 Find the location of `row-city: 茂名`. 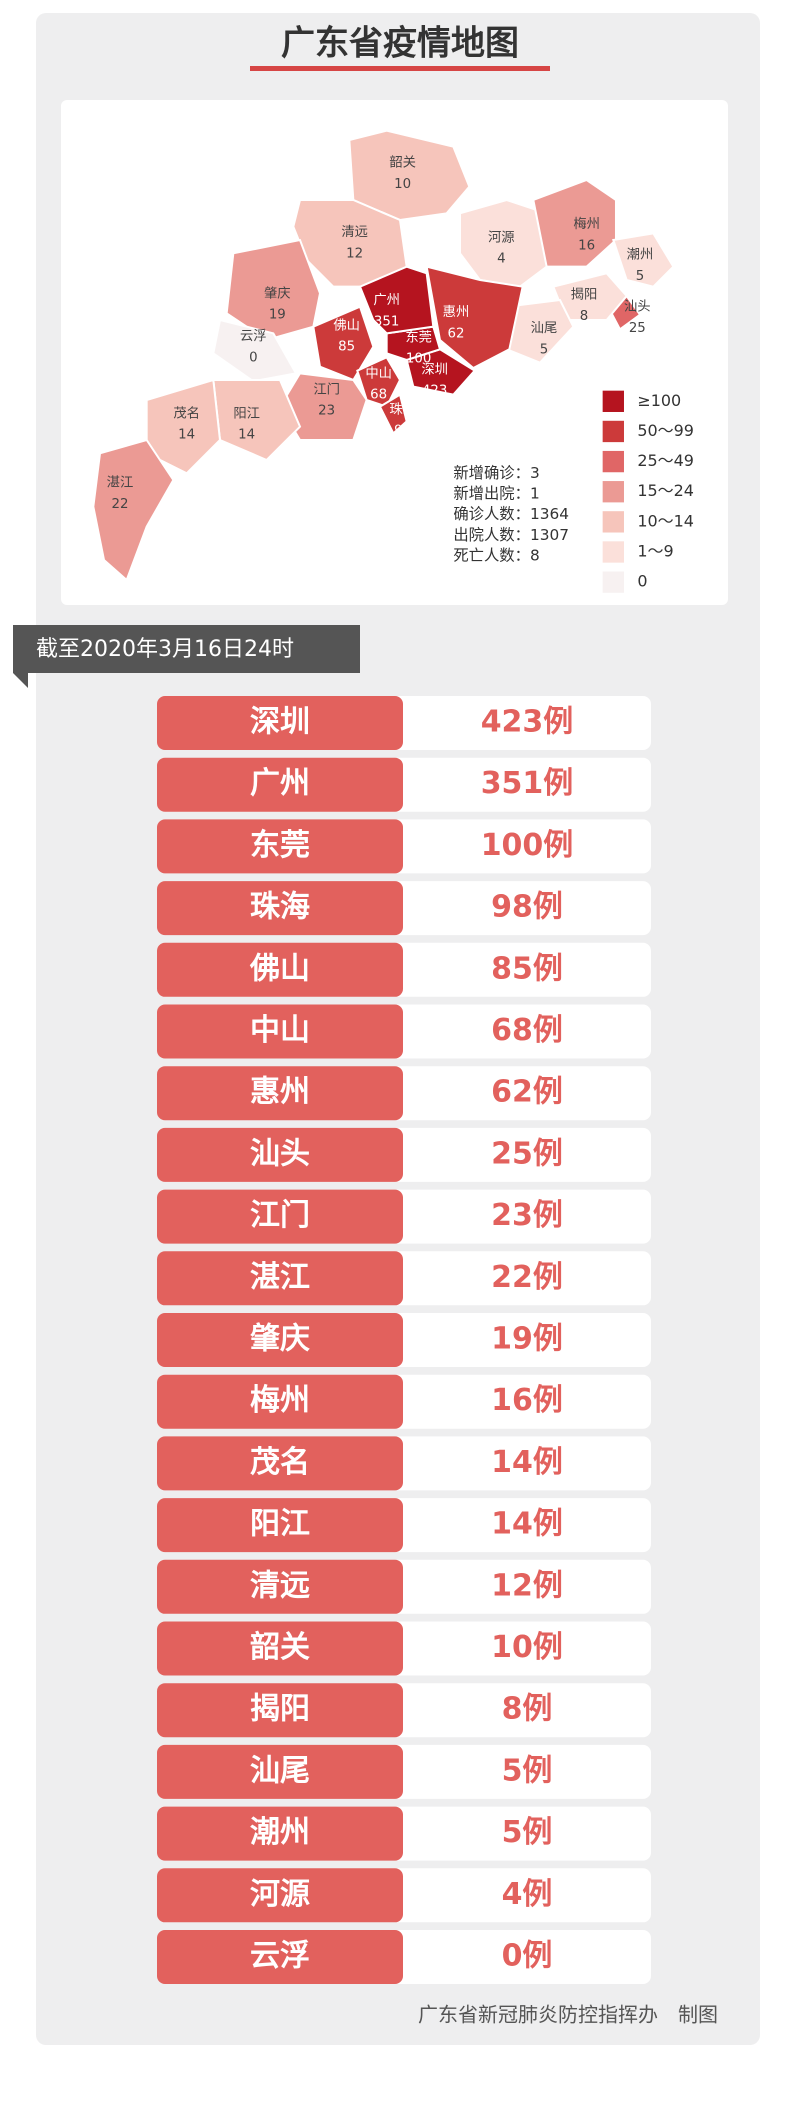

row-city: 茂名 is located at coordinates (280, 1462).